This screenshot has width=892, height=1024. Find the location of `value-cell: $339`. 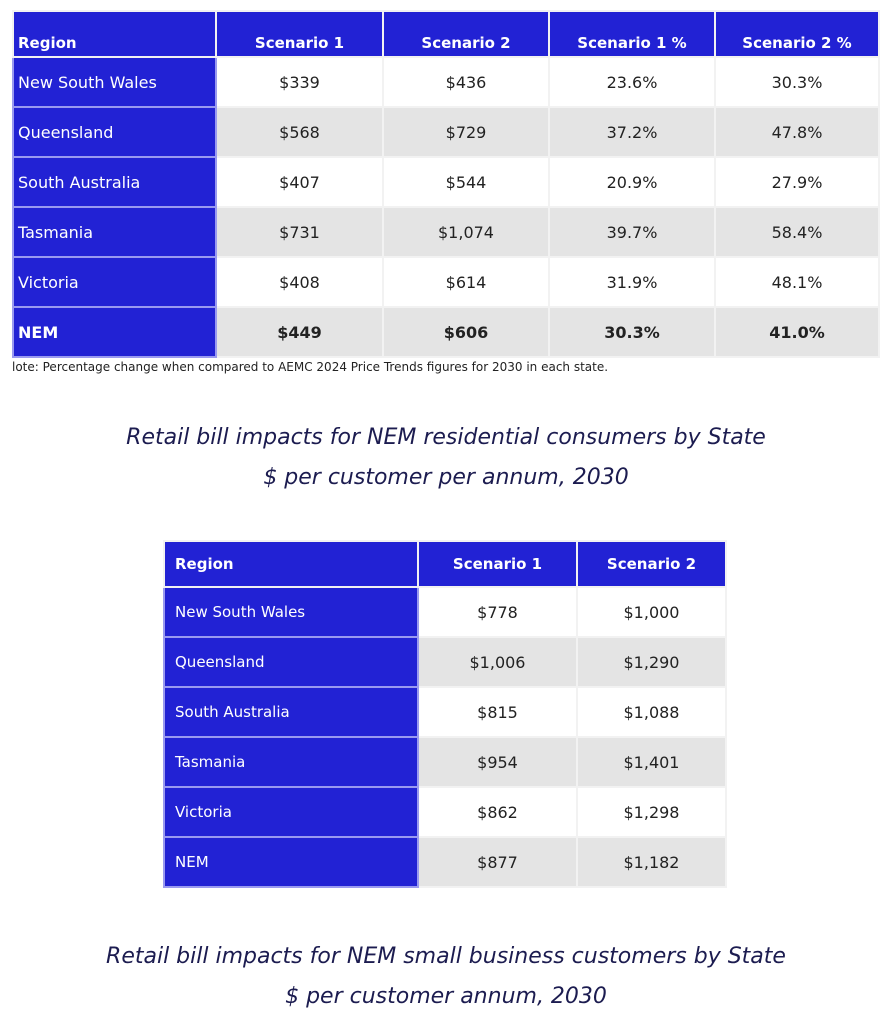

value-cell: $339 is located at coordinates (299, 82).